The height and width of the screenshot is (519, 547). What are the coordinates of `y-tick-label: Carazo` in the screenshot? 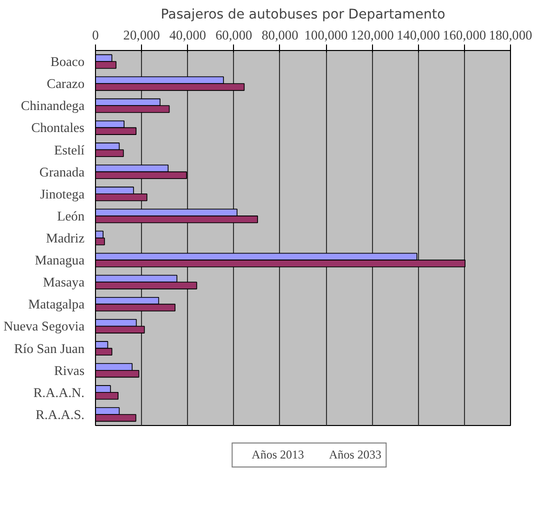 It's located at (65, 84).